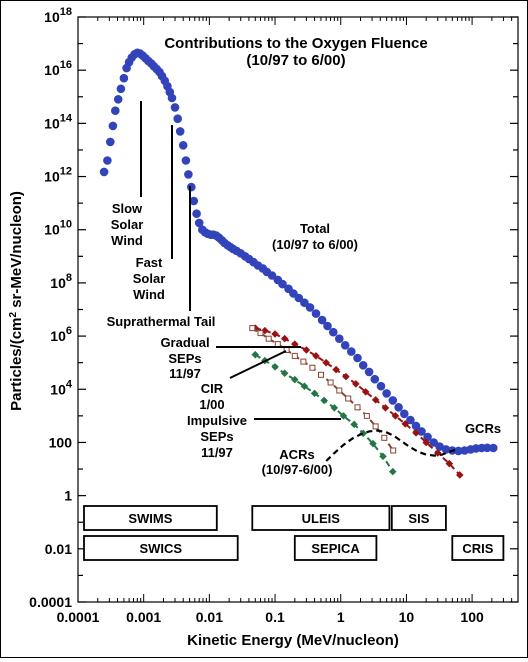  Describe the element at coordinates (483, 428) in the screenshot. I see `gcrs-label: GCRs` at that location.